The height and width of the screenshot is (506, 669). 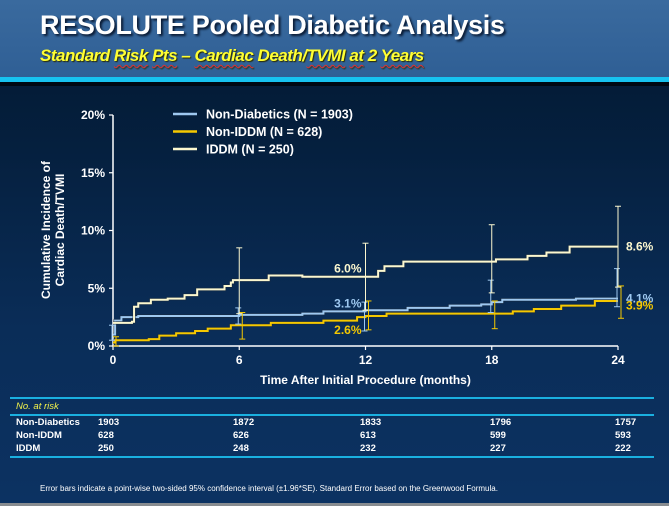 What do you see at coordinates (28, 448) in the screenshot?
I see `risk-row-label: IDDM` at bounding box center [28, 448].